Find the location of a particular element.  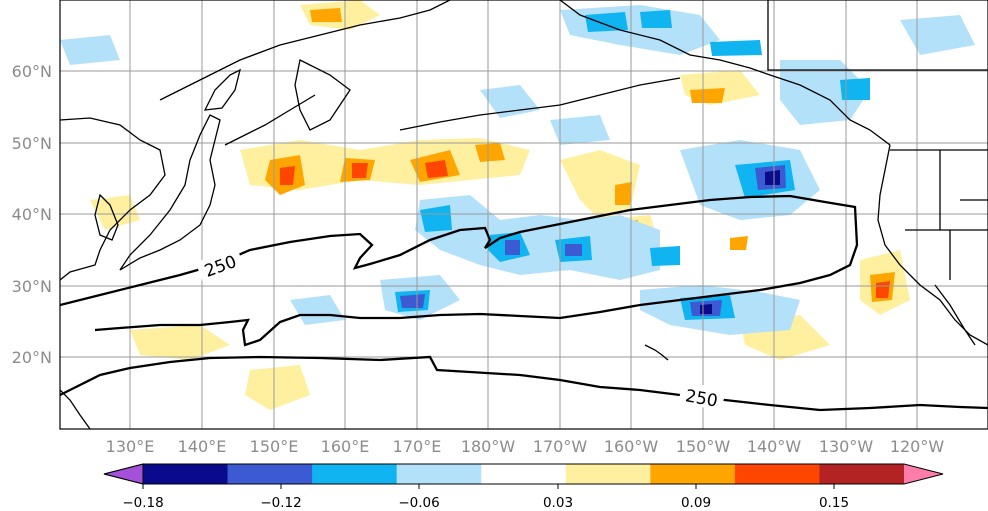

colorbar-tick-label: −0.12 is located at coordinates (280, 503).